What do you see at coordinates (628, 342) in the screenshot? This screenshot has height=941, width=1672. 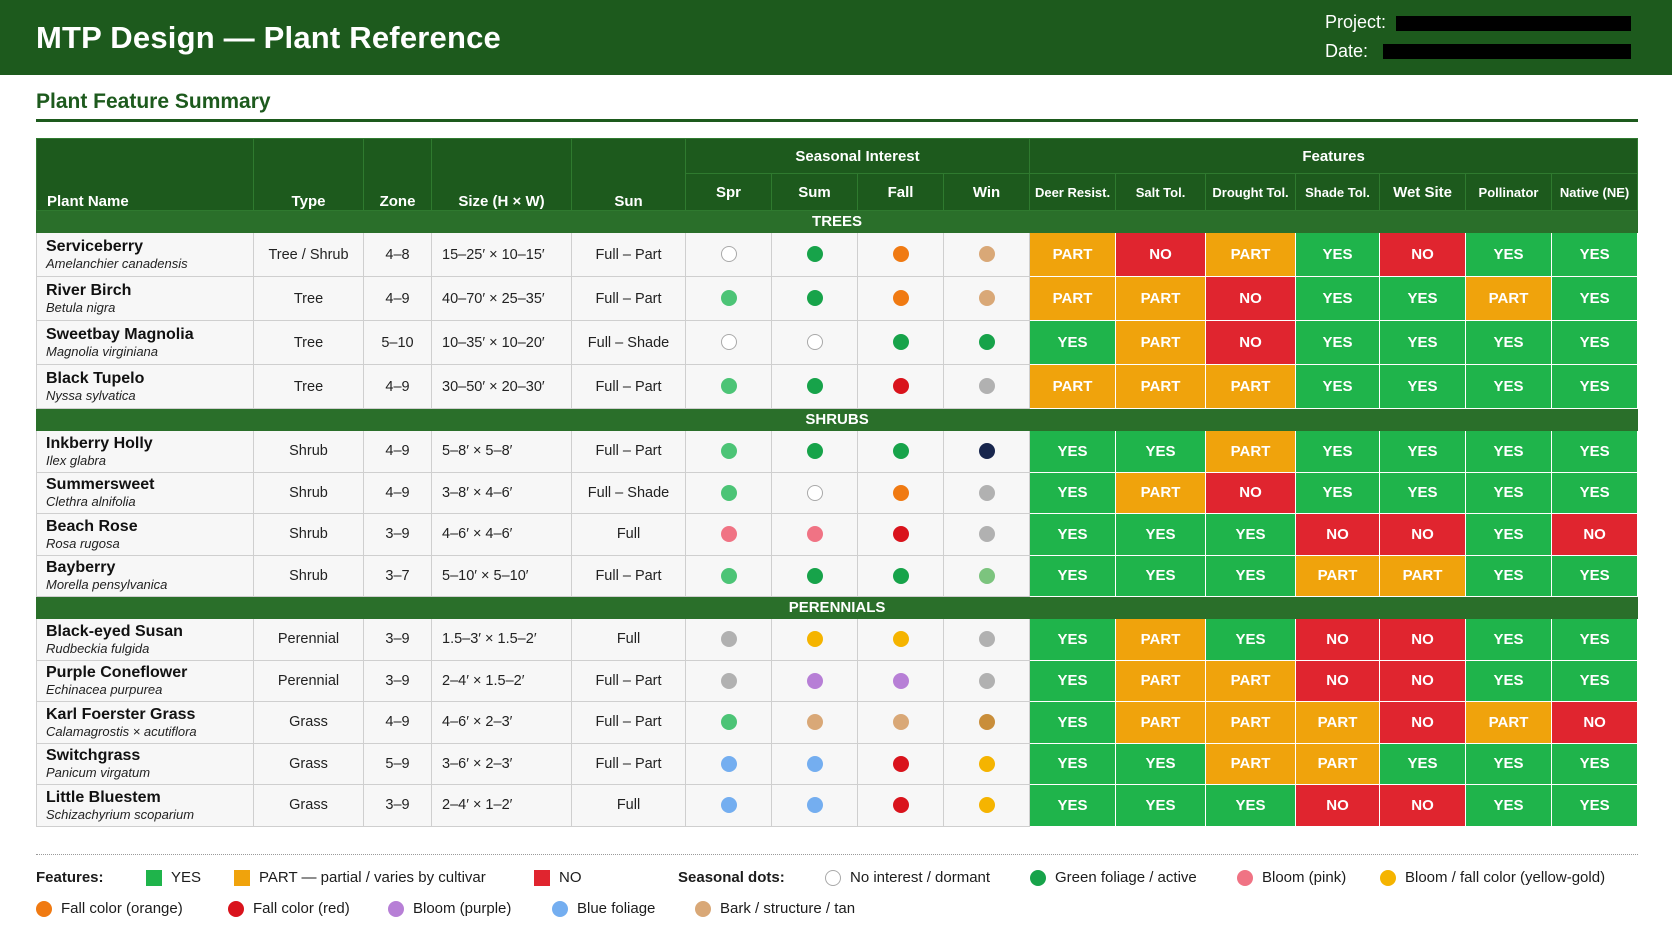 I see `plant-sun: Full – Shade` at bounding box center [628, 342].